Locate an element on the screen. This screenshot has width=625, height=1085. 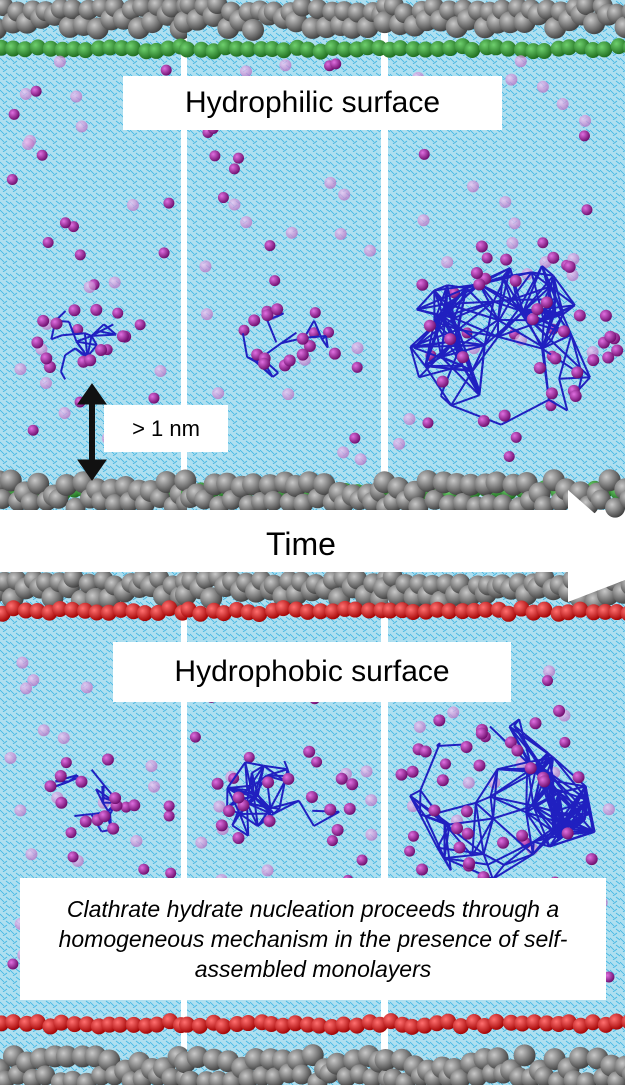
time-arrow is located at coordinates (312, 546).